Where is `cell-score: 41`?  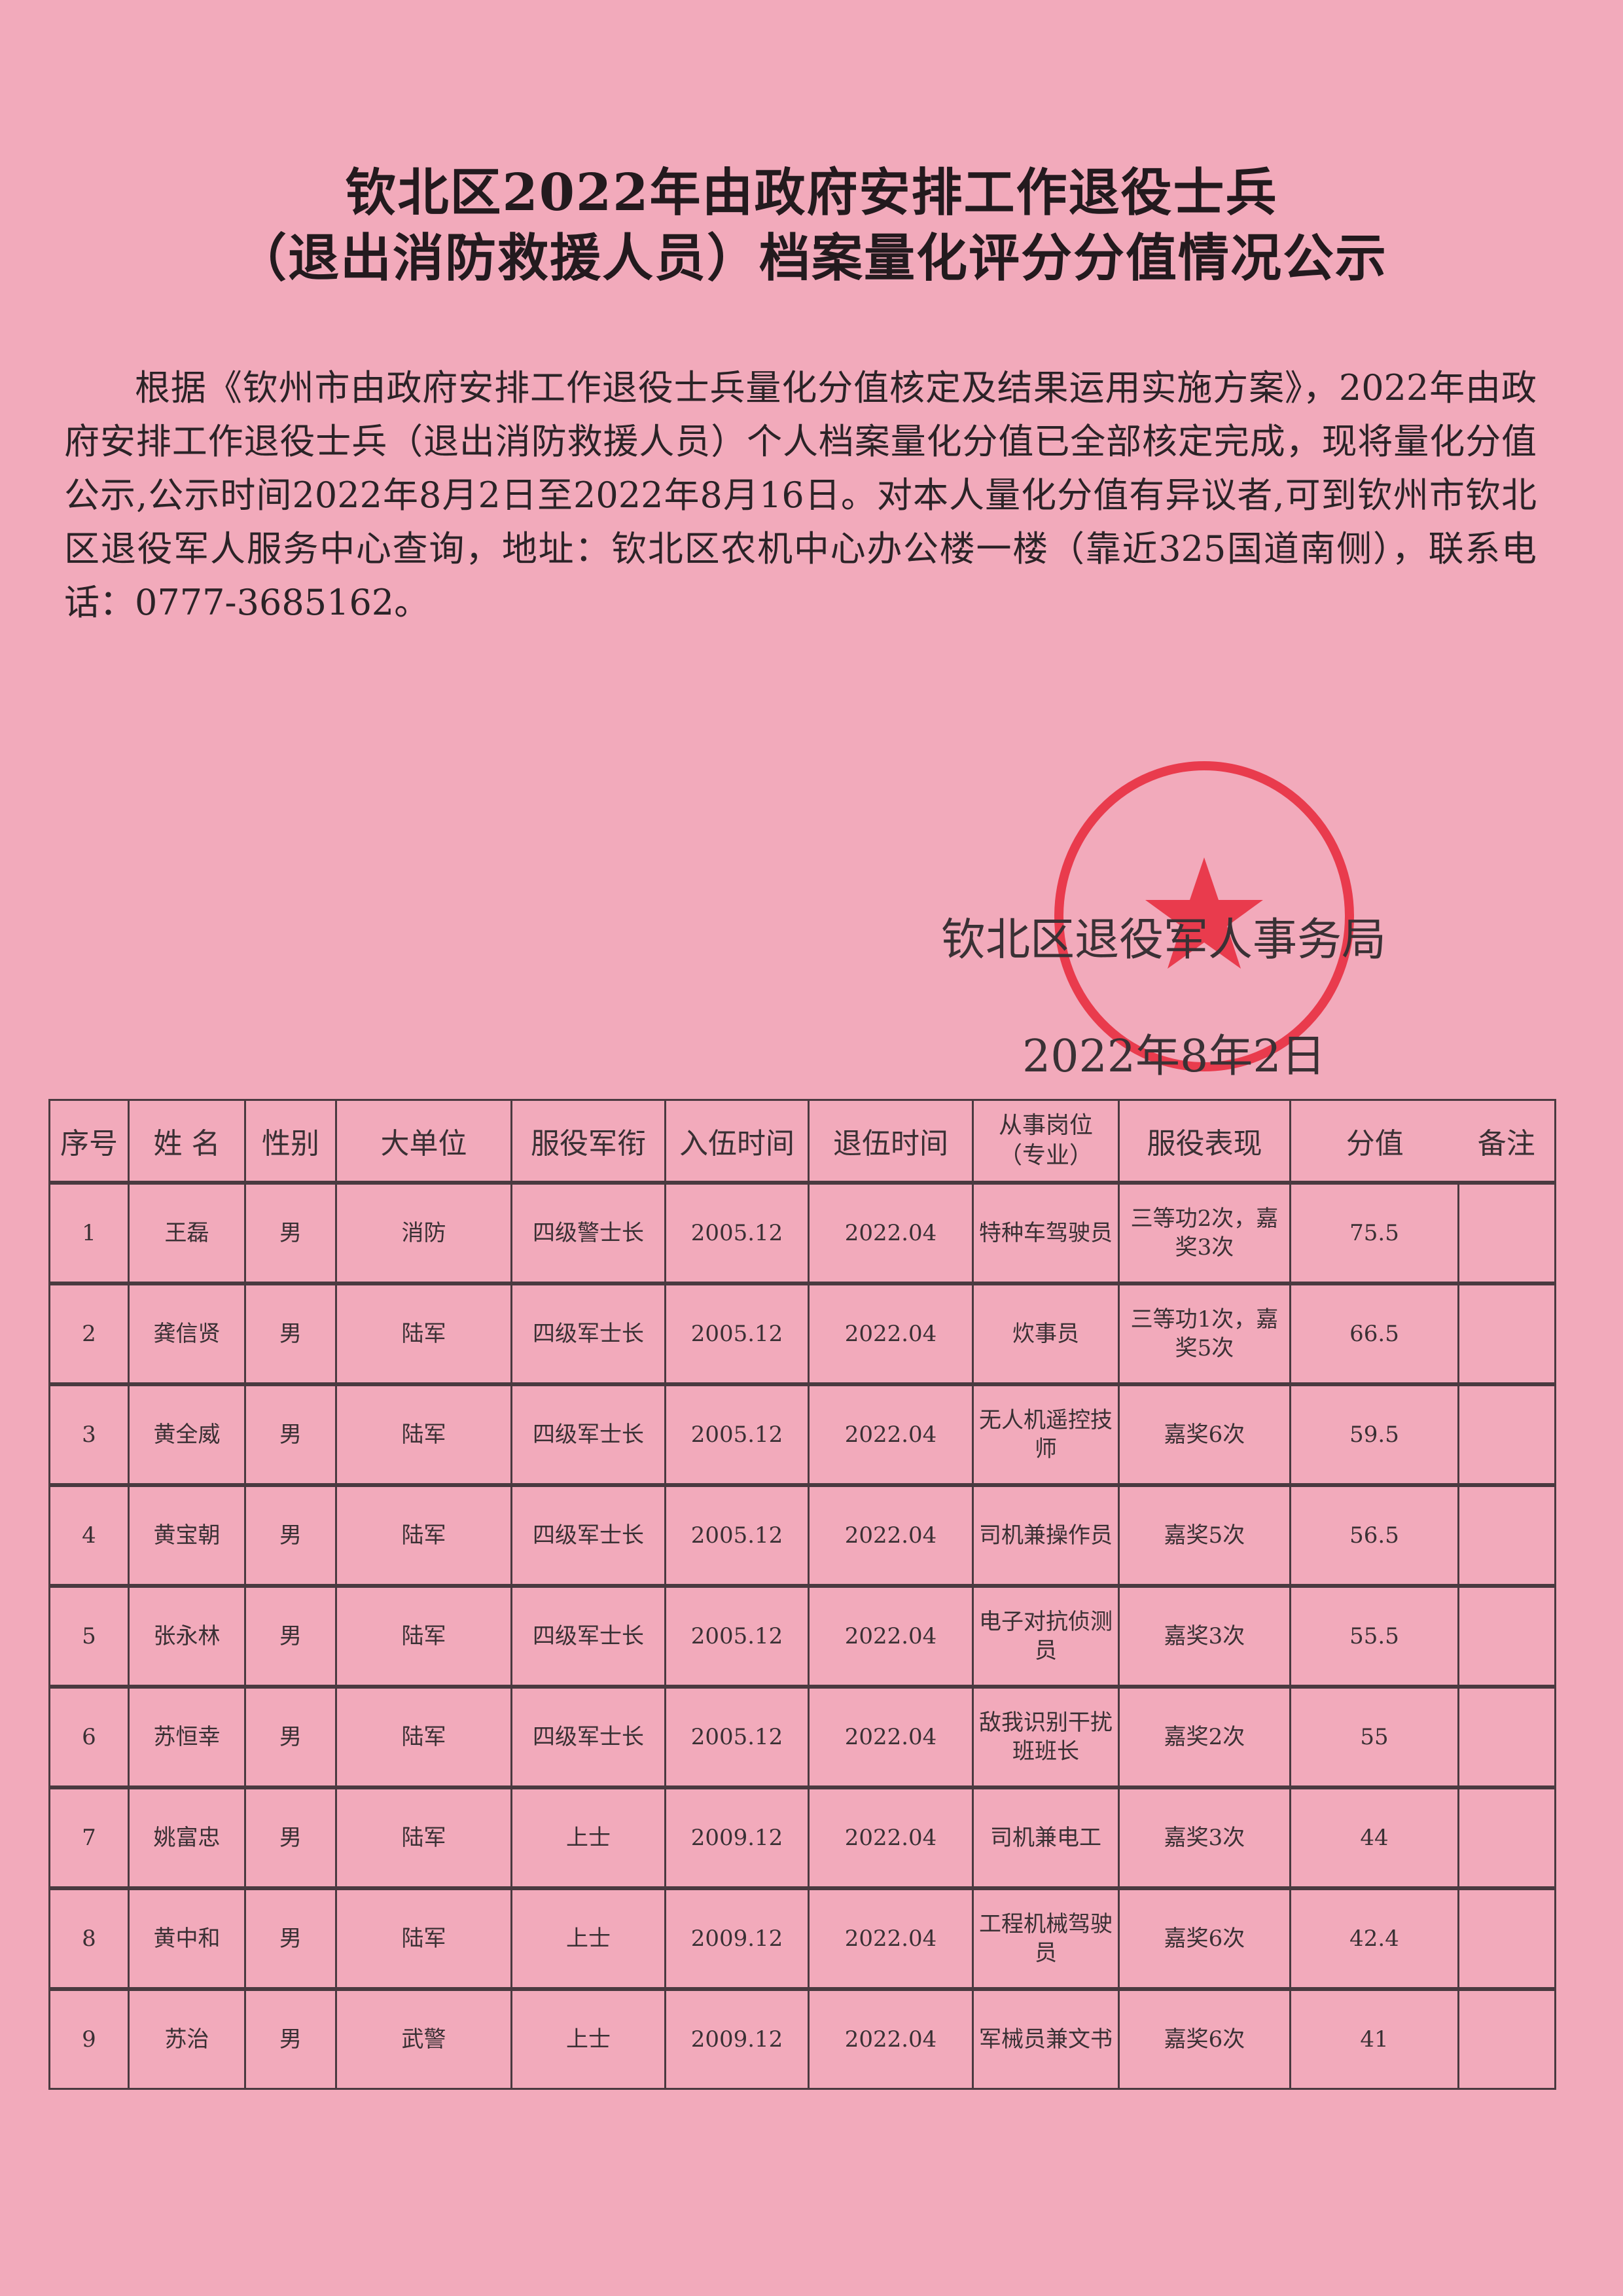 cell-score: 41 is located at coordinates (1374, 2038).